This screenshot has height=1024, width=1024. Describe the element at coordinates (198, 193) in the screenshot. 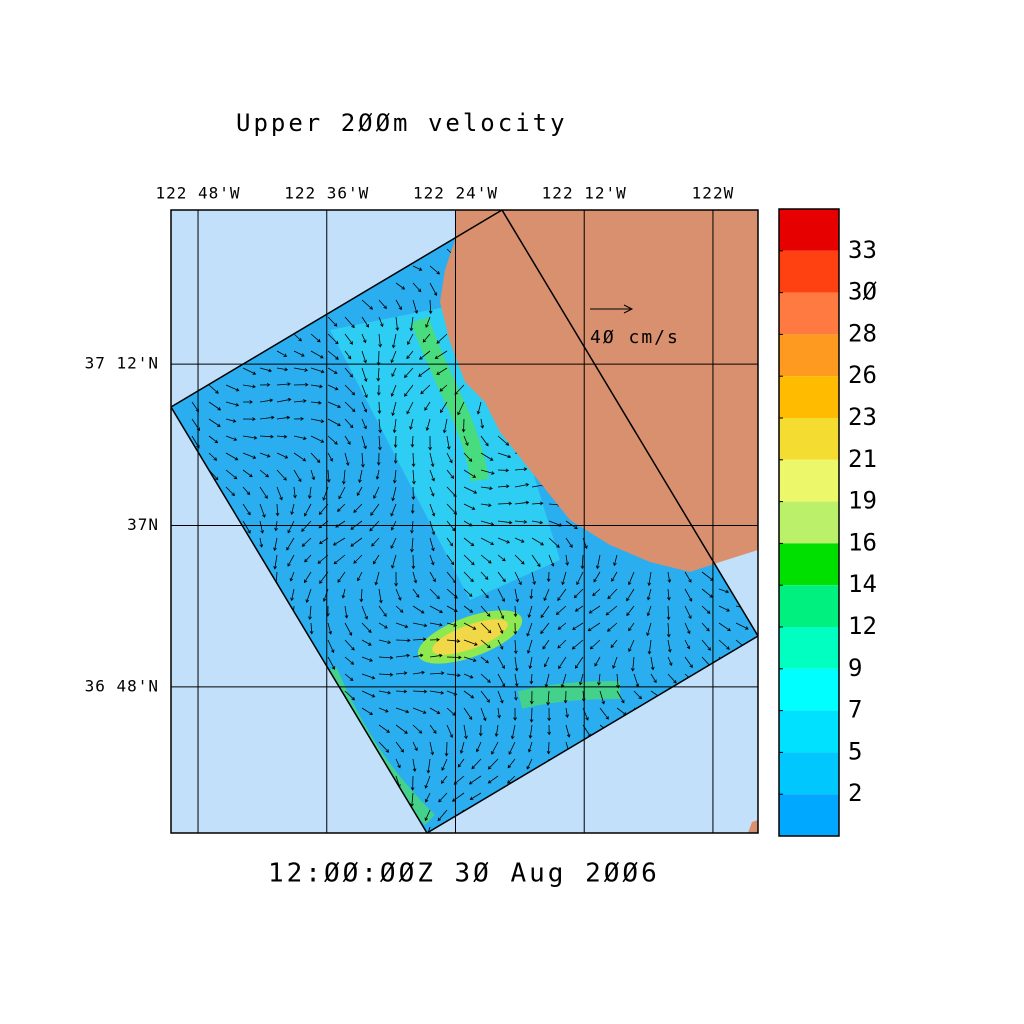

I see `lon-tick-label: 122 48'W` at that location.